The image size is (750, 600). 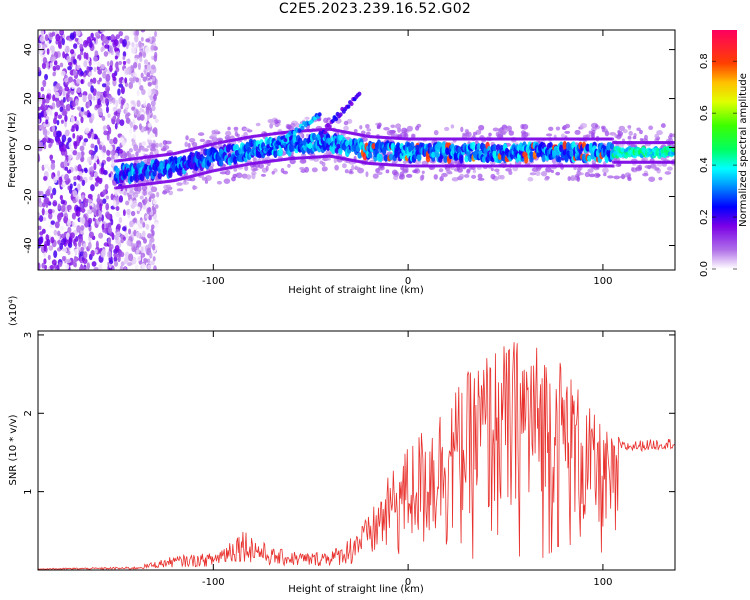 I want to click on spectrogram-track-edge, so click(x=673, y=162).